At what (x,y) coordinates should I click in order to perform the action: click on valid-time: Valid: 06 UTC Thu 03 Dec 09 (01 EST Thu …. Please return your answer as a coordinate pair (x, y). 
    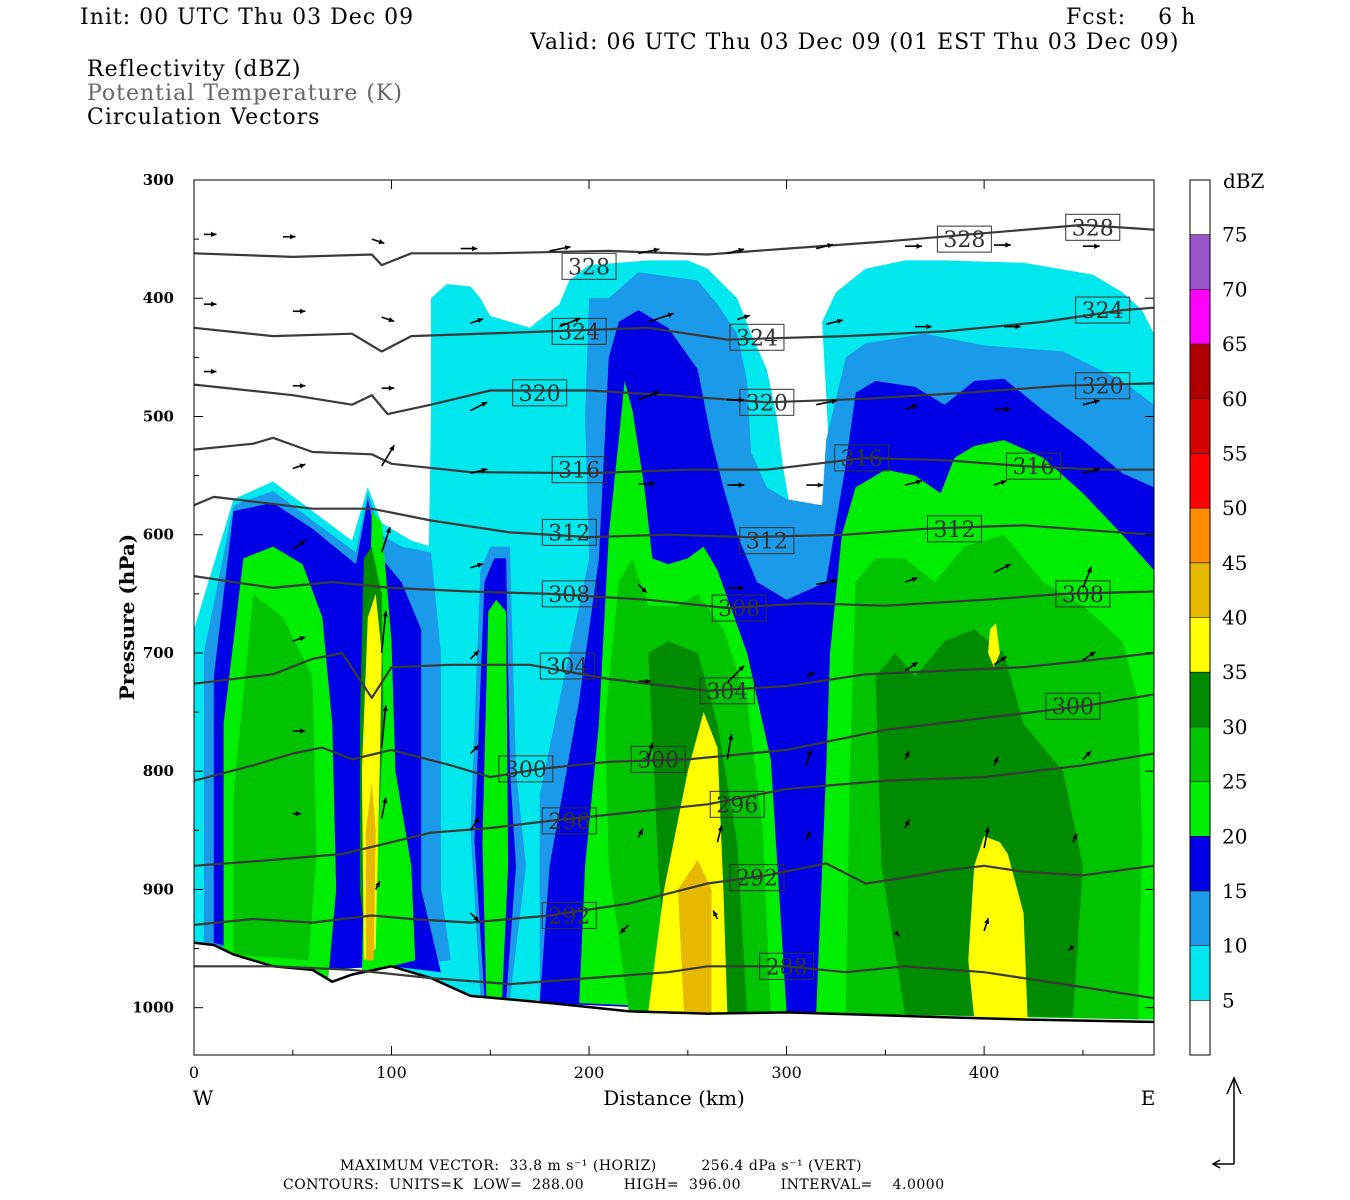
    Looking at the image, I should click on (855, 42).